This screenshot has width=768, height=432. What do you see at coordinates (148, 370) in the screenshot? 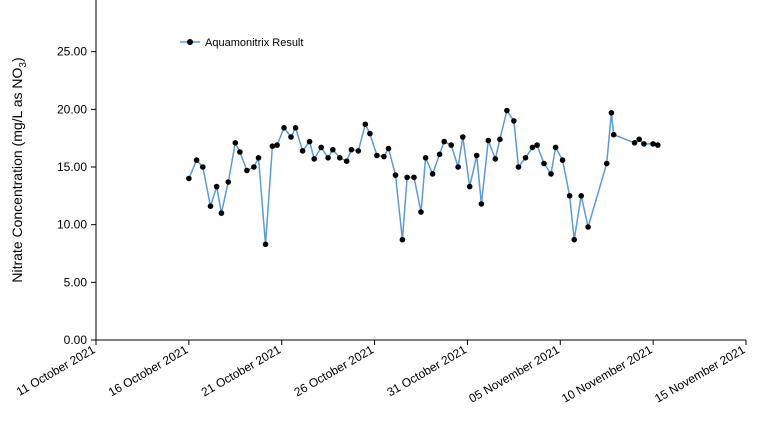
I see `x-tick-label: 16 October 2021` at bounding box center [148, 370].